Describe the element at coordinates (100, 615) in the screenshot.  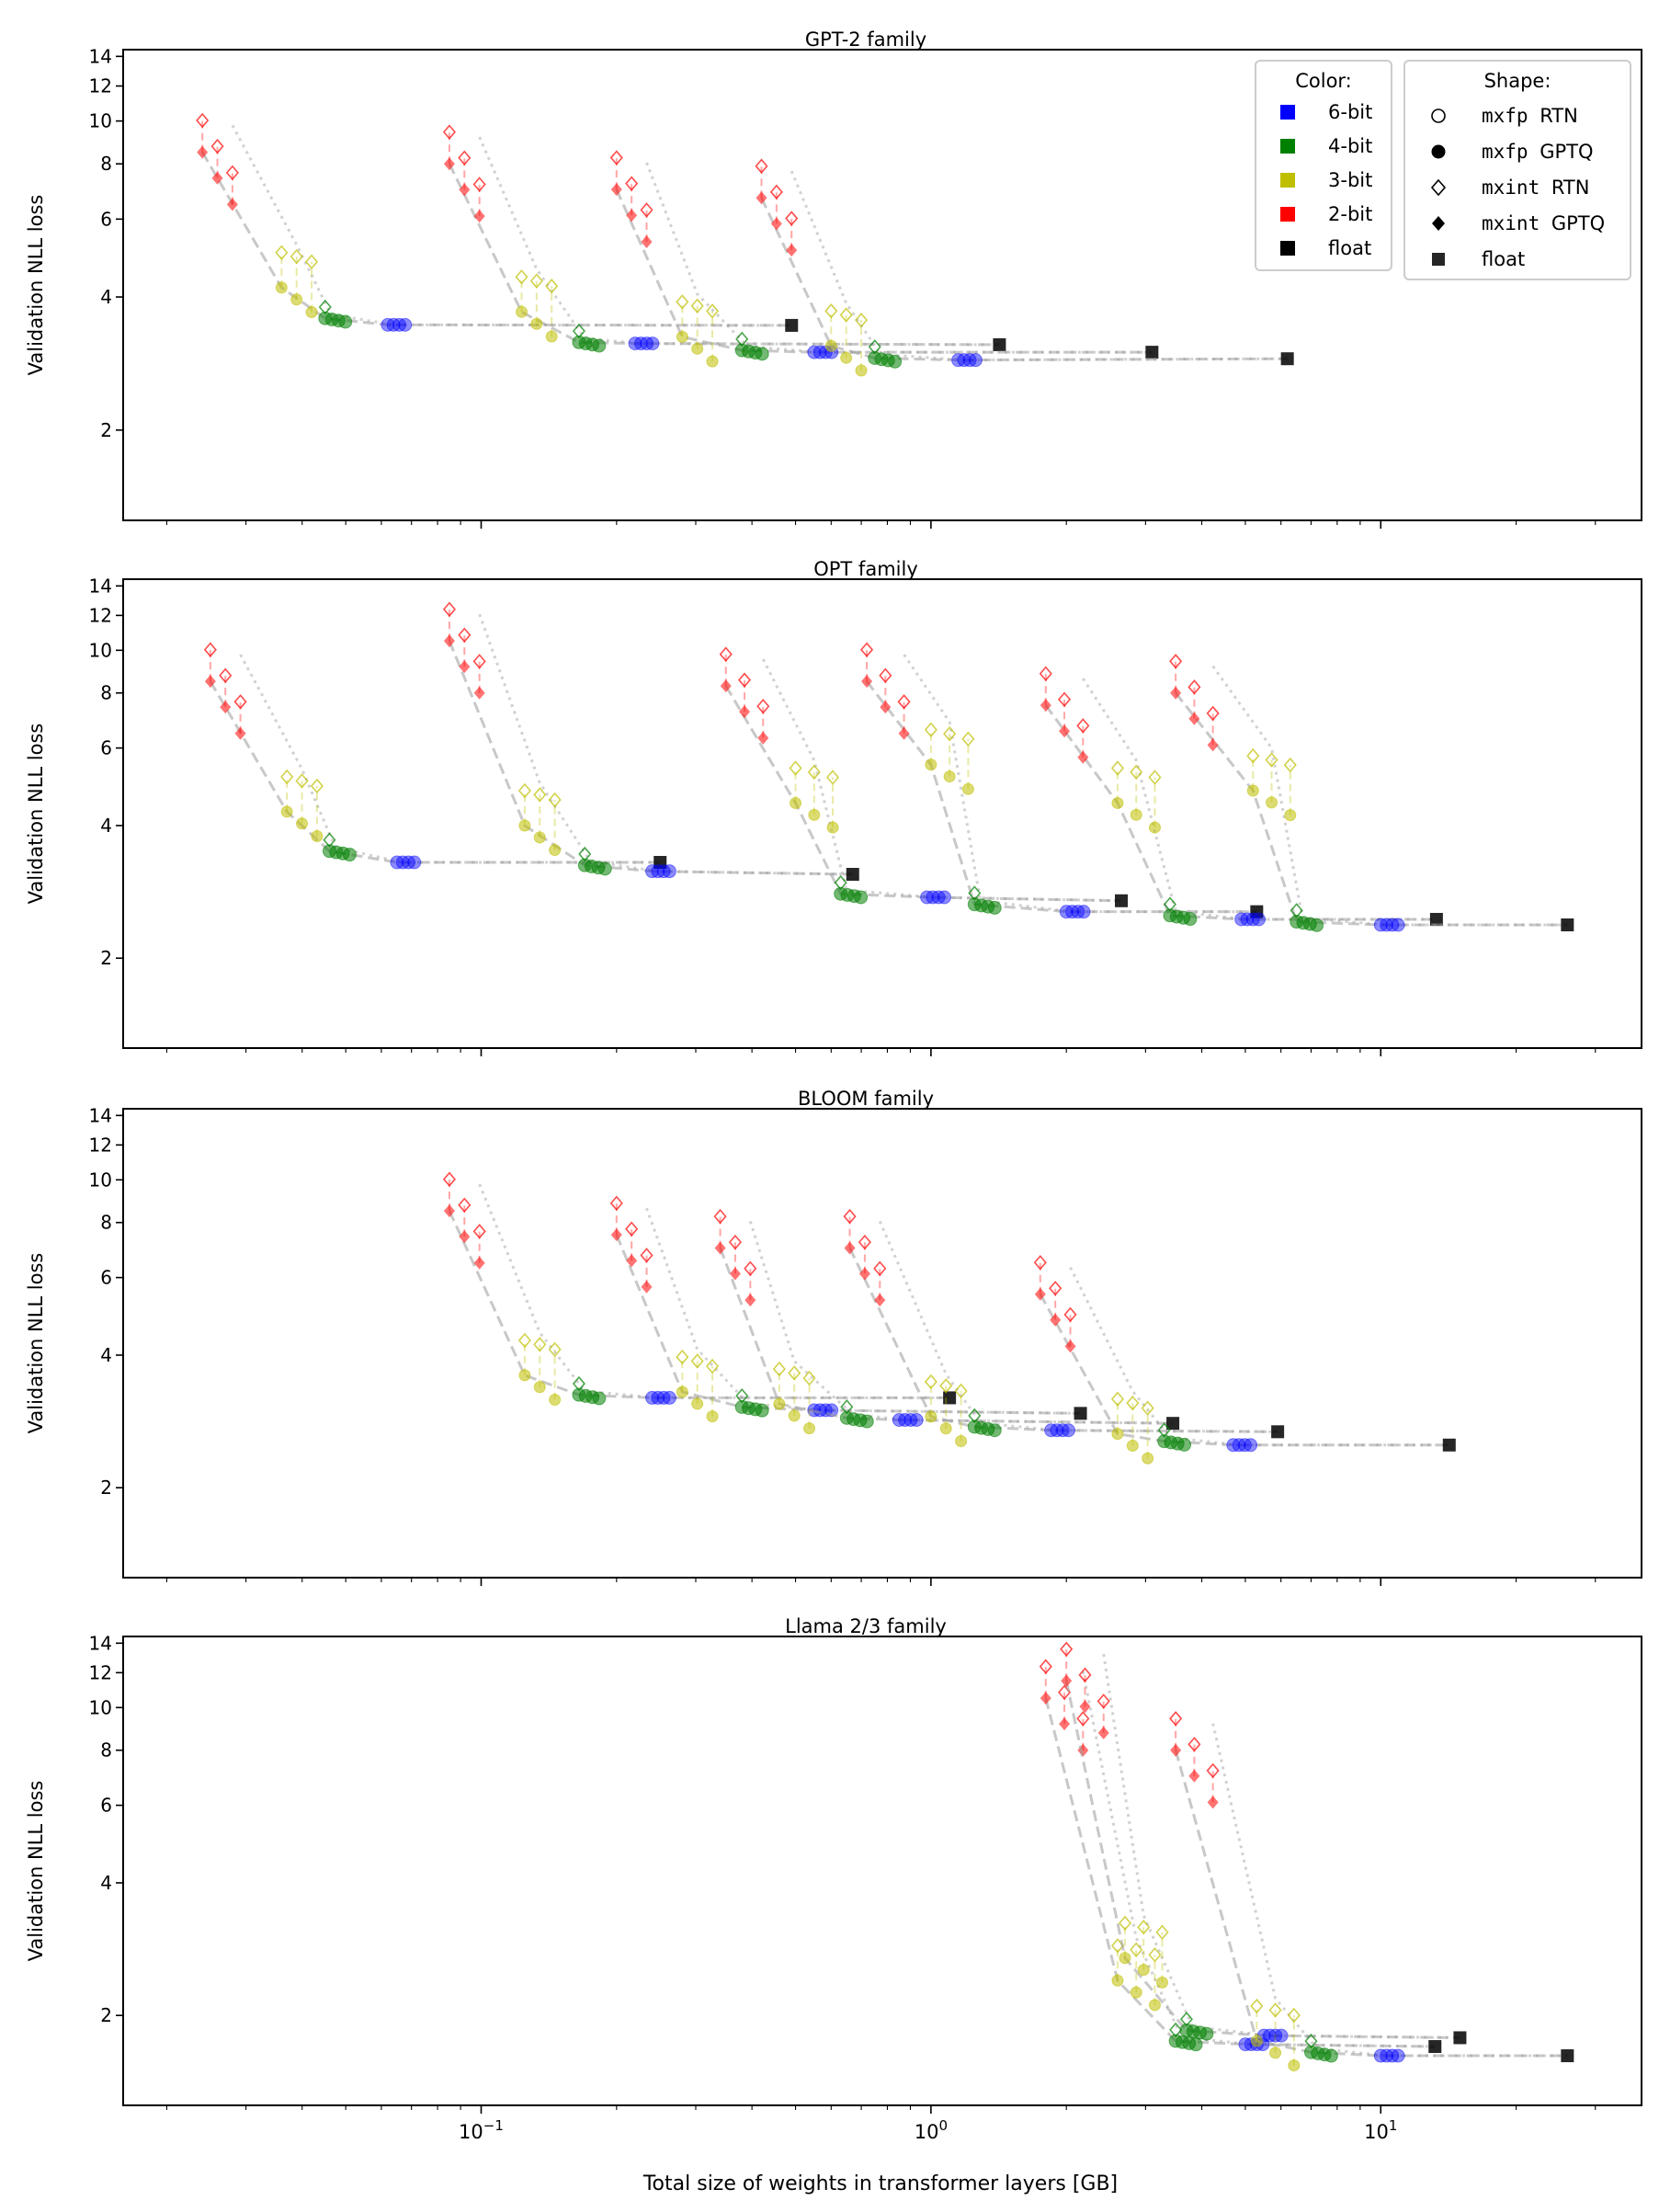
I see `y-tick-label: 12` at that location.